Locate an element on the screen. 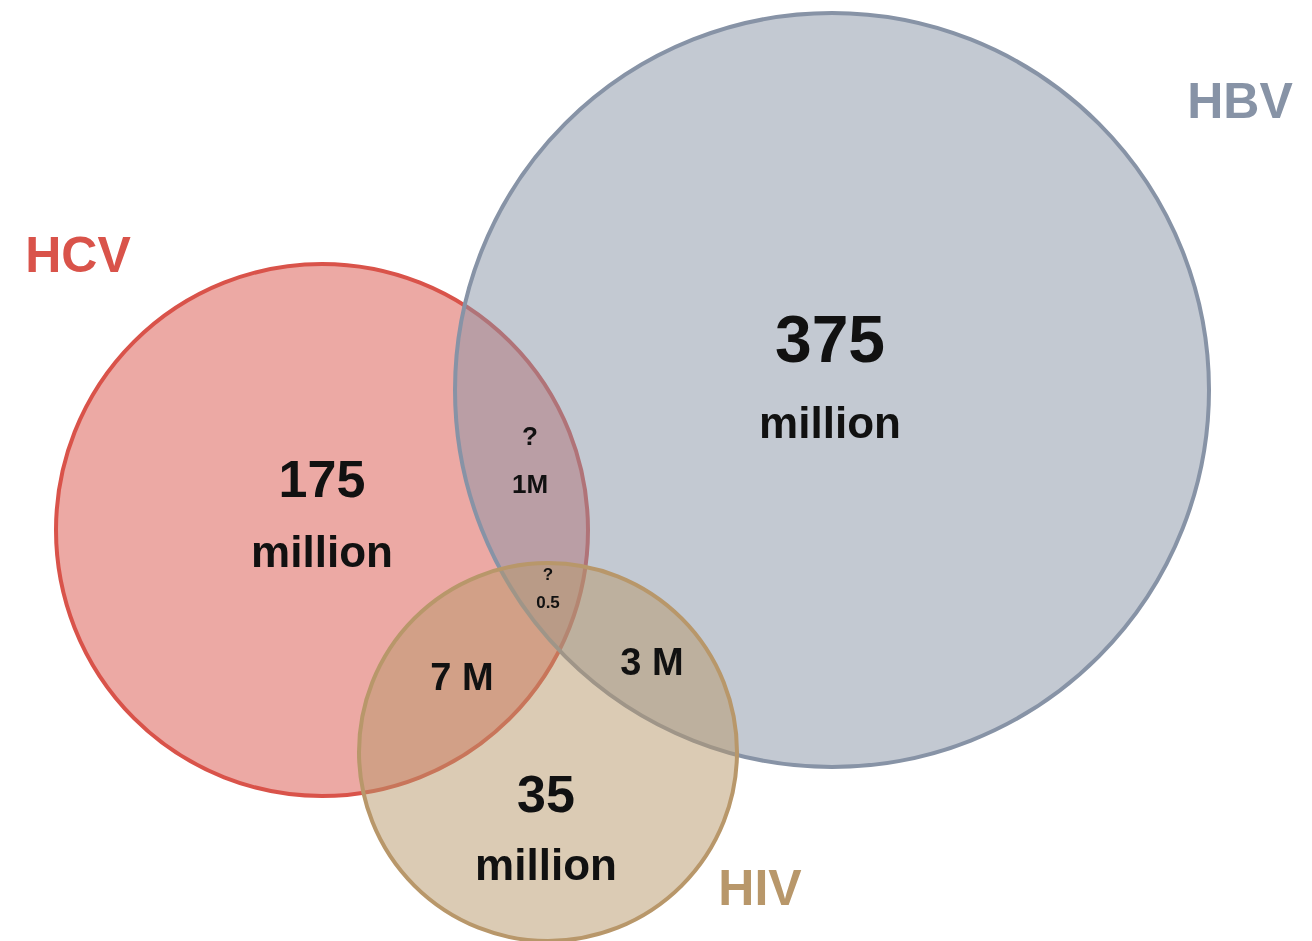 The height and width of the screenshot is (941, 1312). category-label: HCV is located at coordinates (78, 255).